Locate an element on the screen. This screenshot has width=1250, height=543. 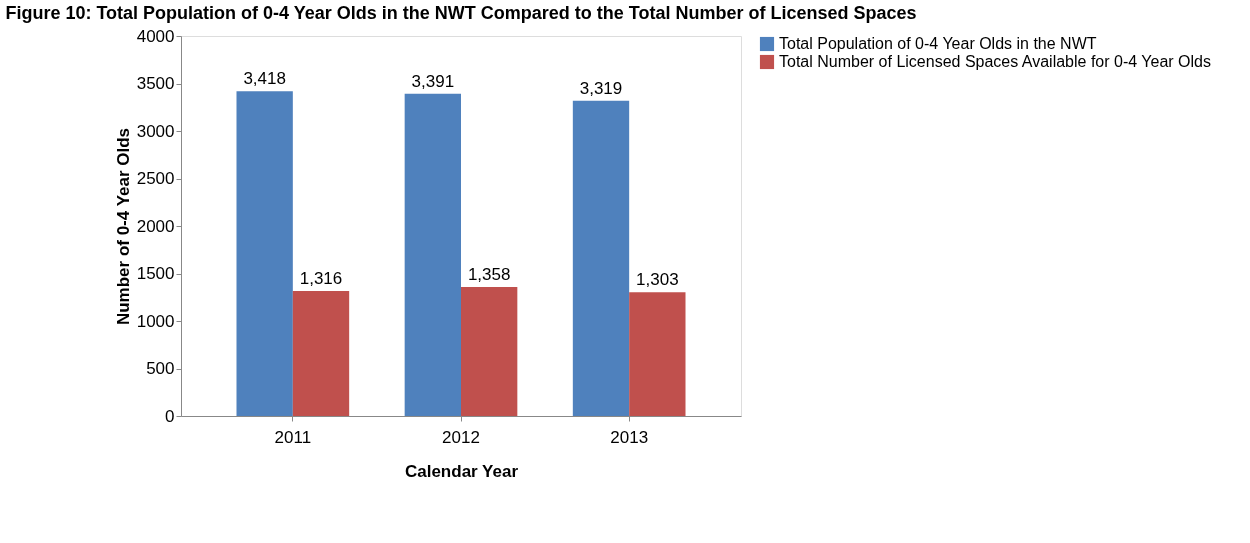
y-axis-title: Number of 0-4 Year Olds is located at coordinates (123, 226).